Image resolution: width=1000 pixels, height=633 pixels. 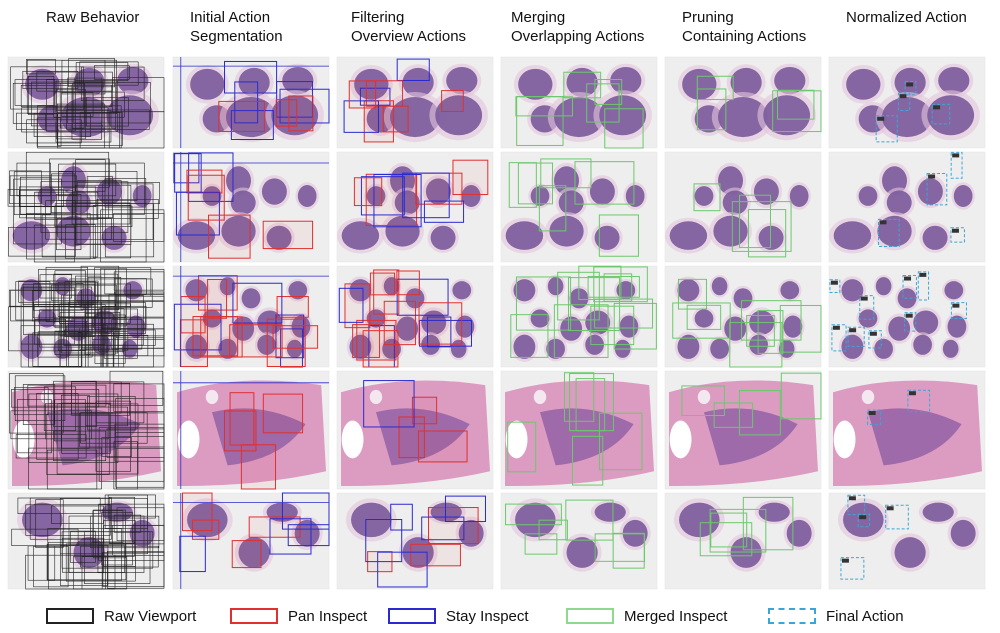 What do you see at coordinates (412, 616) in the screenshot?
I see `legend-swatch-stay-inspect` at bounding box center [412, 616].